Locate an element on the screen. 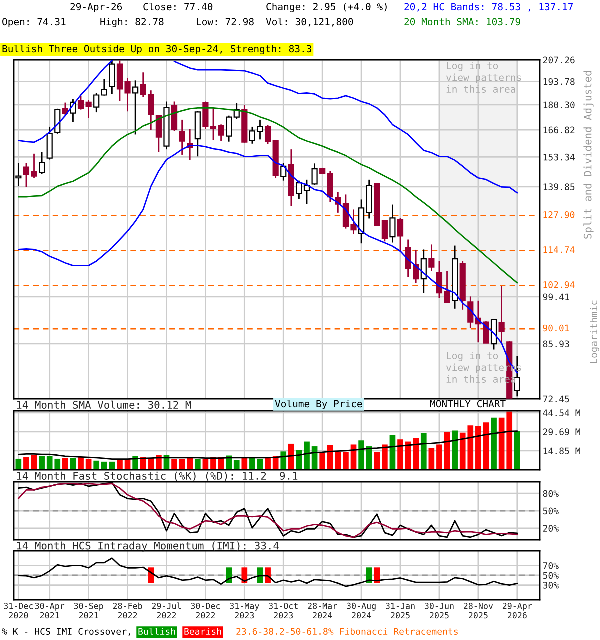  chart-title: 14 Month Fast Stochastic (%K) (%D): 11.2 9.1 is located at coordinates (157, 477).